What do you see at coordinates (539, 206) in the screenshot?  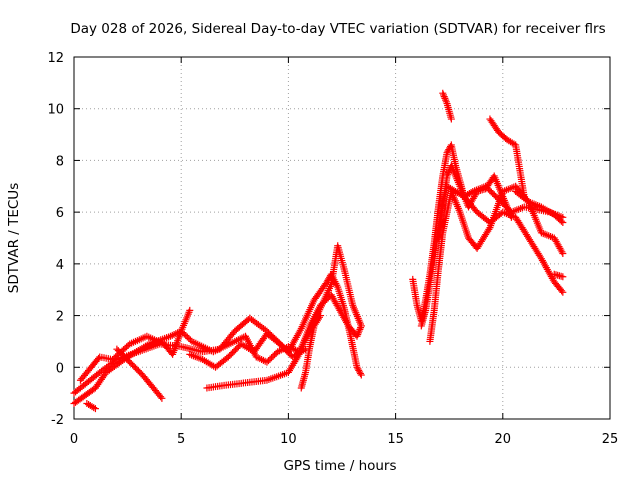 I see `series-sat-o` at bounding box center [539, 206].